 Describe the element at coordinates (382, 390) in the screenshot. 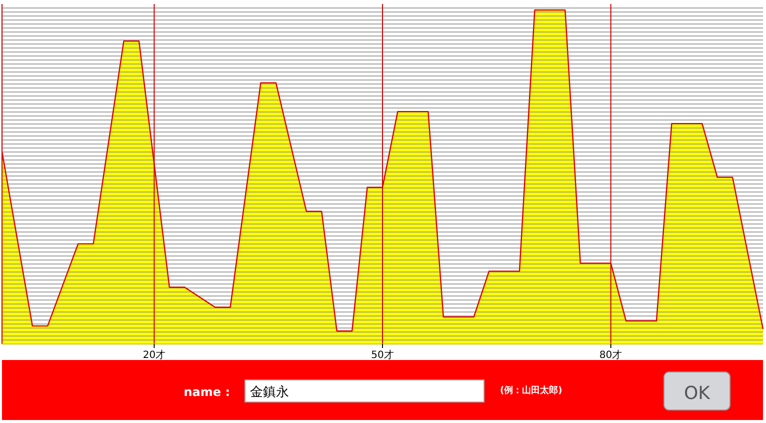

I see `form: name : 金鎮永 (例：山田太郎) OK` at that location.